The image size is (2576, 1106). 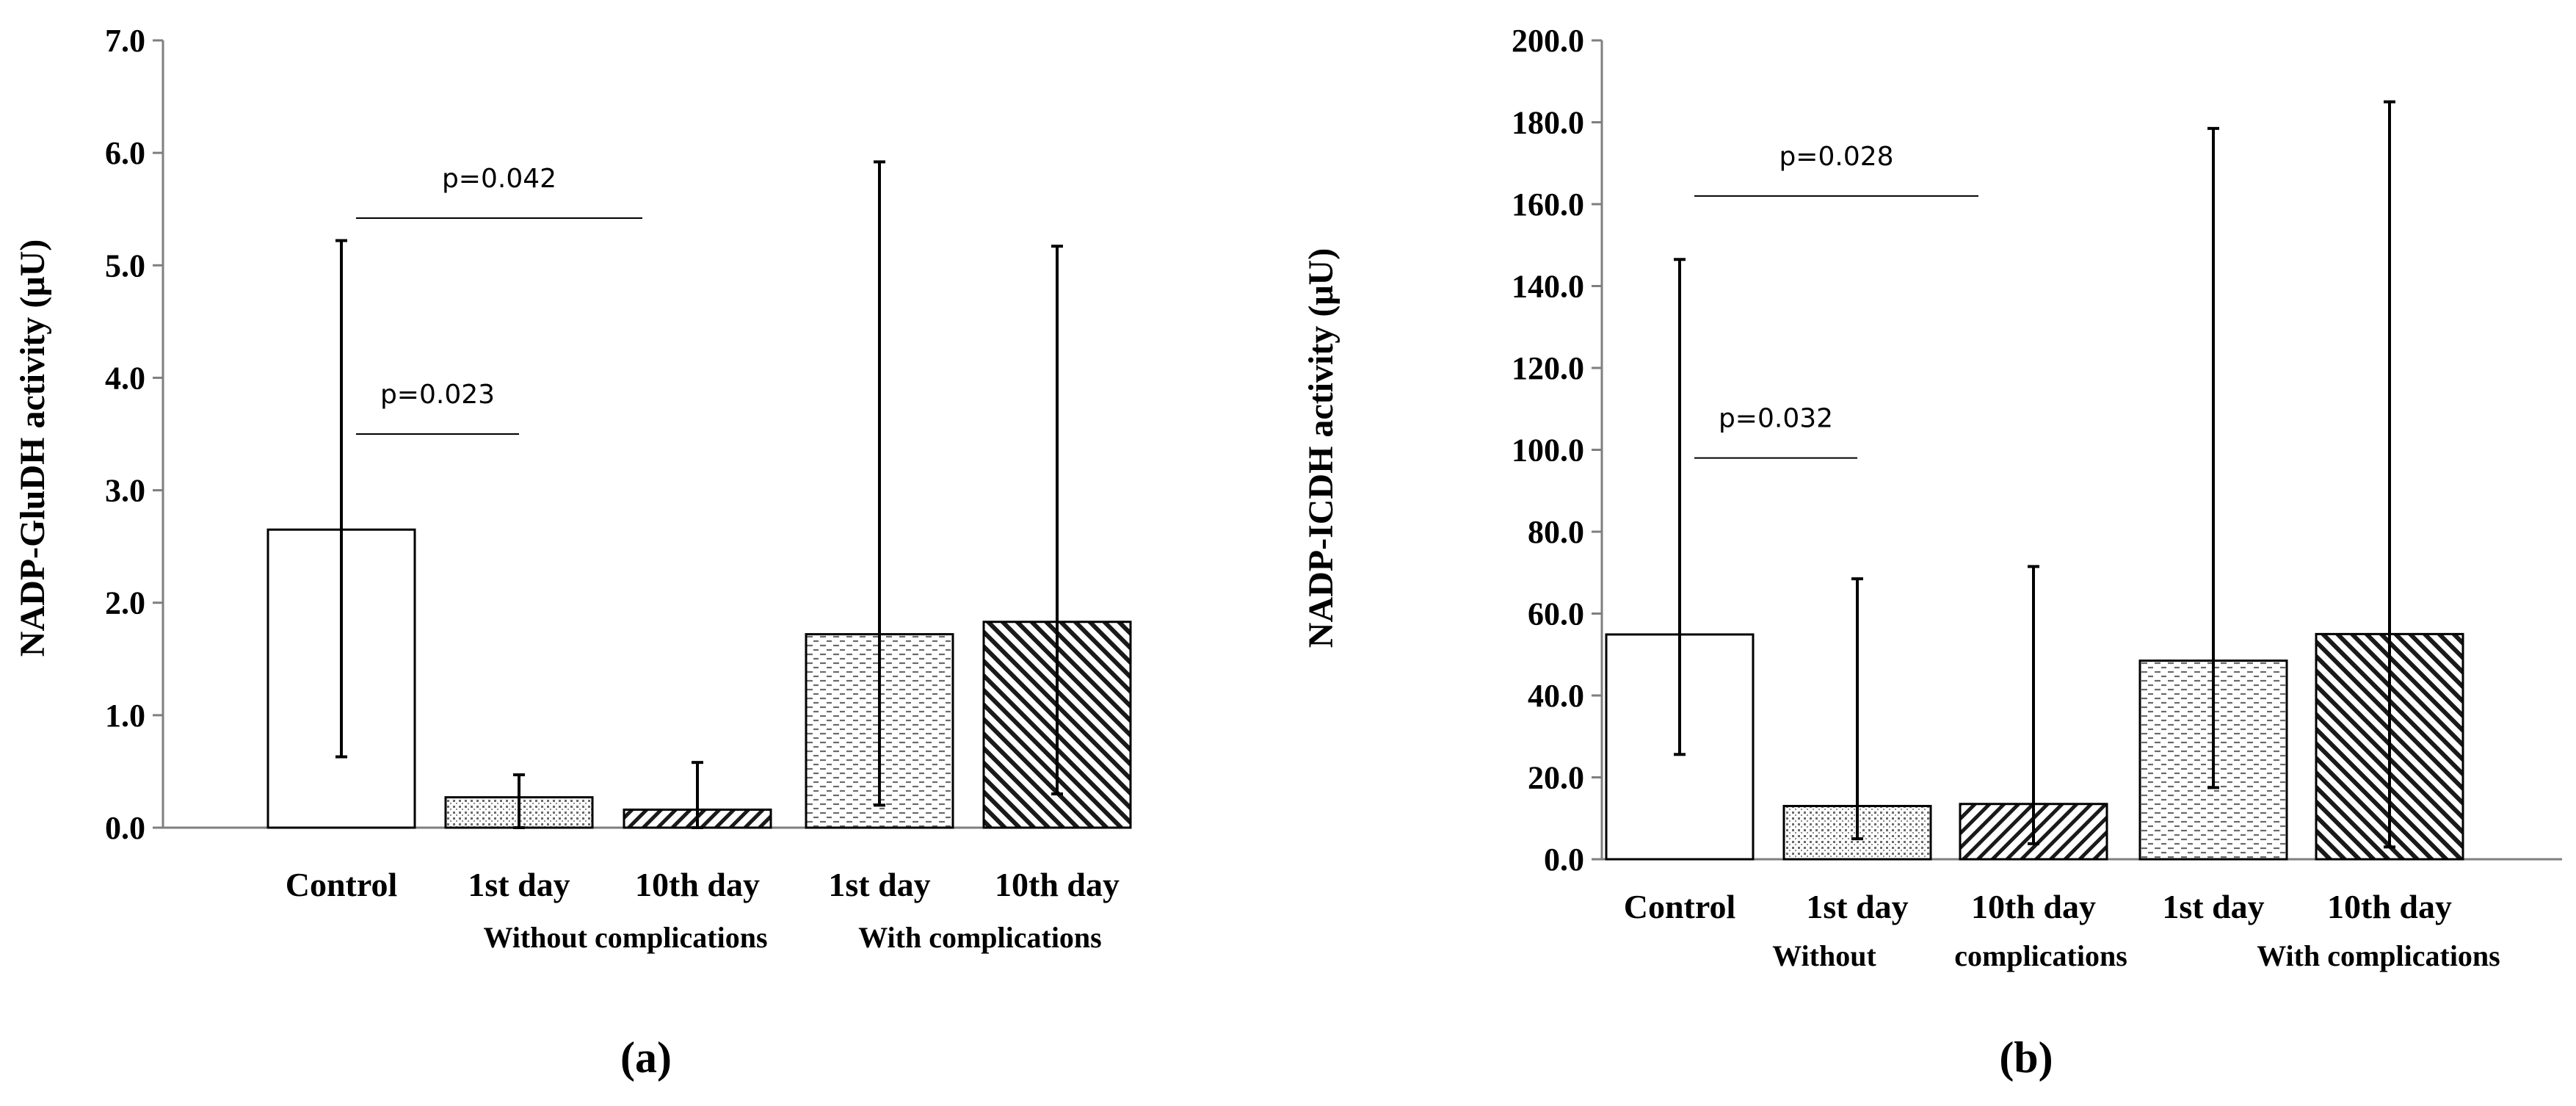 What do you see at coordinates (125, 378) in the screenshot?
I see `y-tick-label: 4.0` at bounding box center [125, 378].